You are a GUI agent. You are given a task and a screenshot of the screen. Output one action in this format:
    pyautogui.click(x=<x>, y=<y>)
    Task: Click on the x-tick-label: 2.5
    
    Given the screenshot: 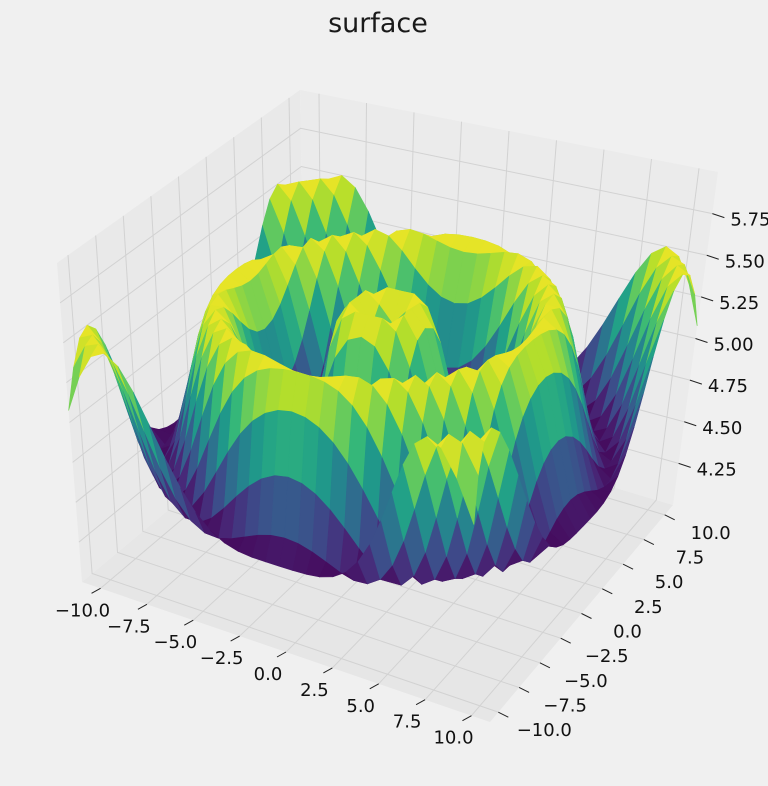 What is the action you would take?
    pyautogui.click(x=314, y=690)
    